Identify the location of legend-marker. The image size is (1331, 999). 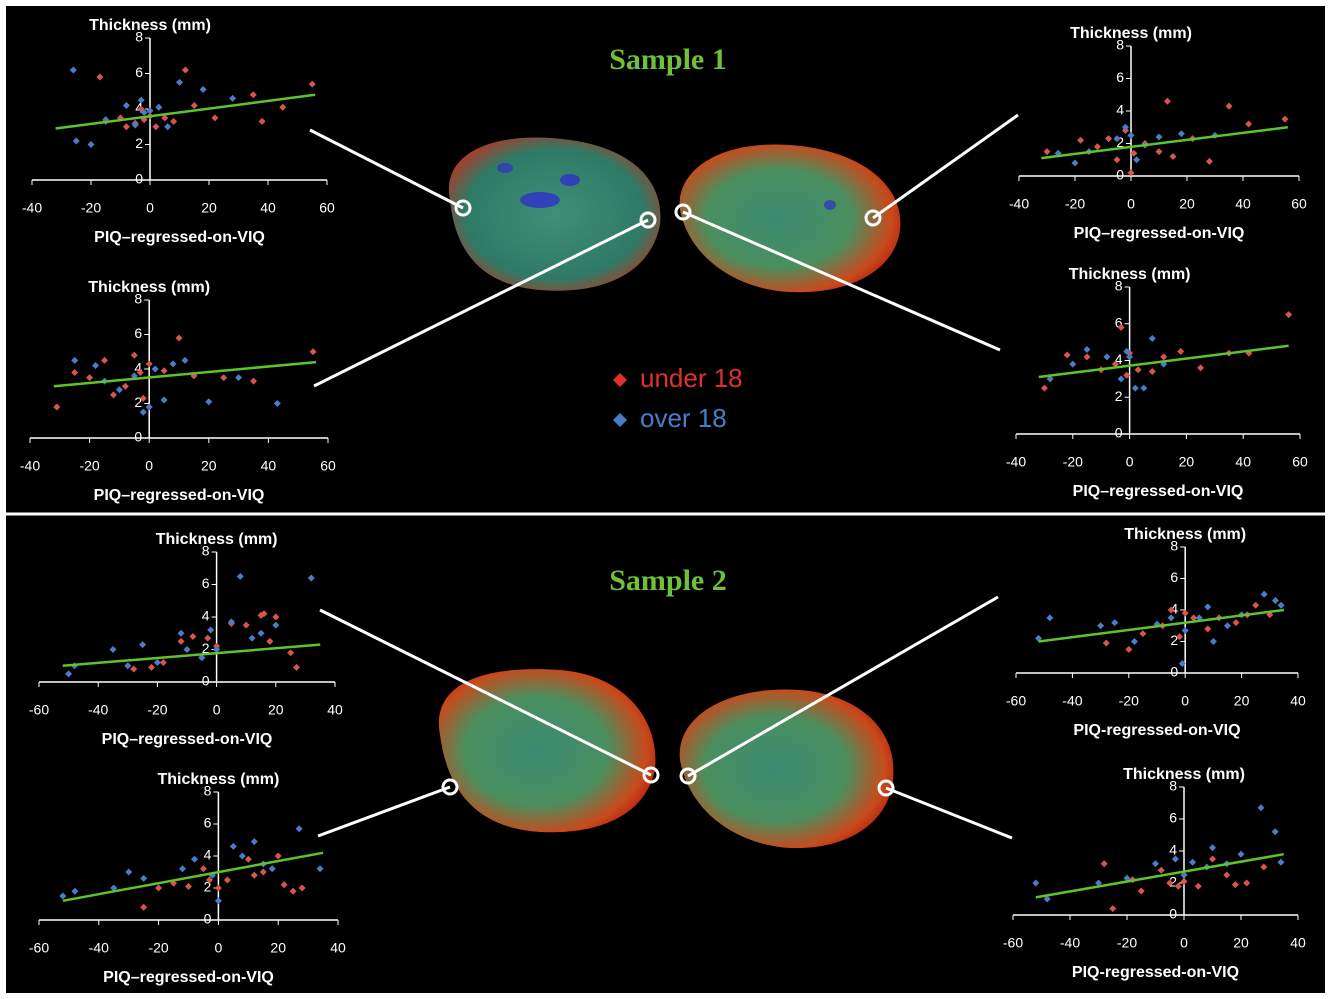
(620, 420).